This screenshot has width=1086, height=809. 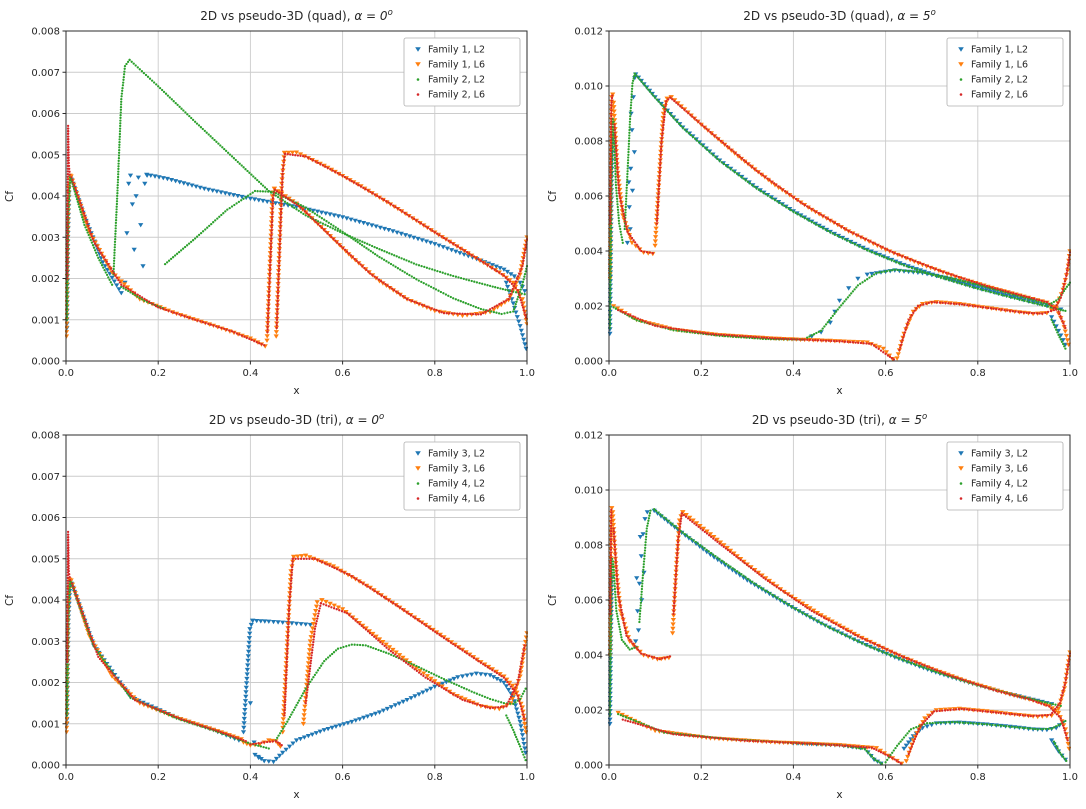 What do you see at coordinates (296, 262) in the screenshot?
I see `series-family-1-l2` at bounding box center [296, 262].